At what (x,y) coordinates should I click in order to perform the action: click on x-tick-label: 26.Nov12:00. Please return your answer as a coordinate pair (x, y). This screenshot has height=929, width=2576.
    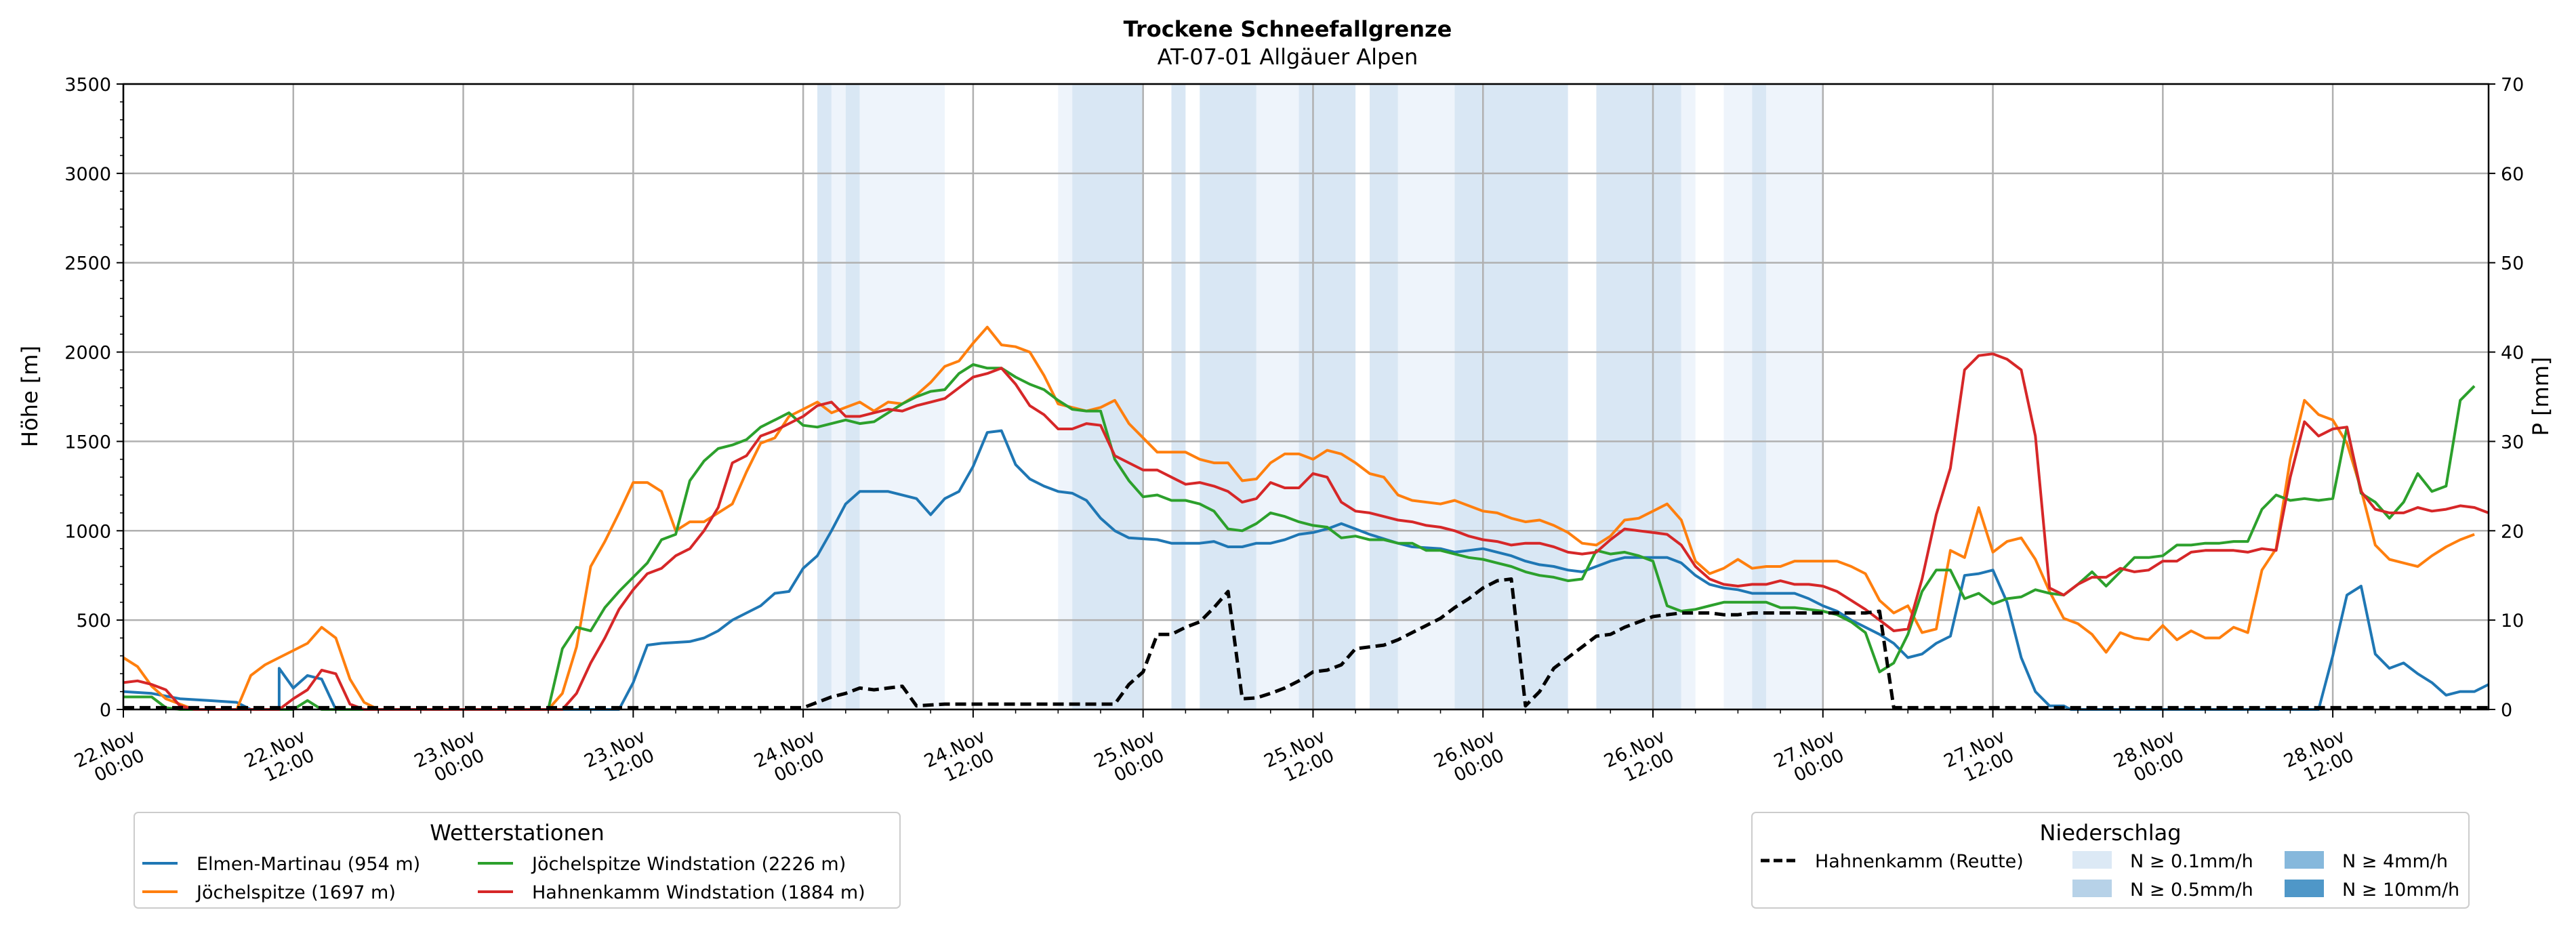
    Looking at the image, I should click on (1639, 759).